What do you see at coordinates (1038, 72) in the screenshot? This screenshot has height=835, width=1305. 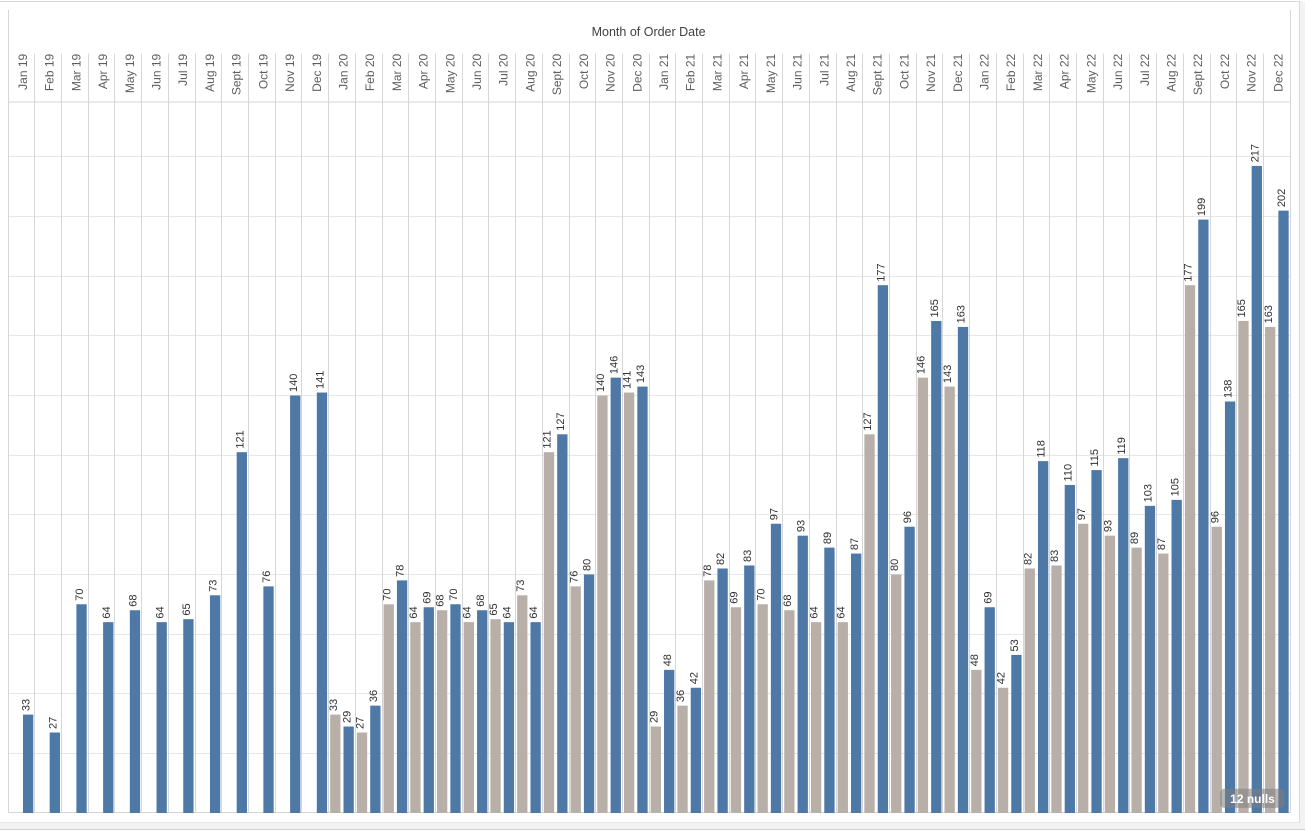 I see `svg-text: Mar 22` at bounding box center [1038, 72].